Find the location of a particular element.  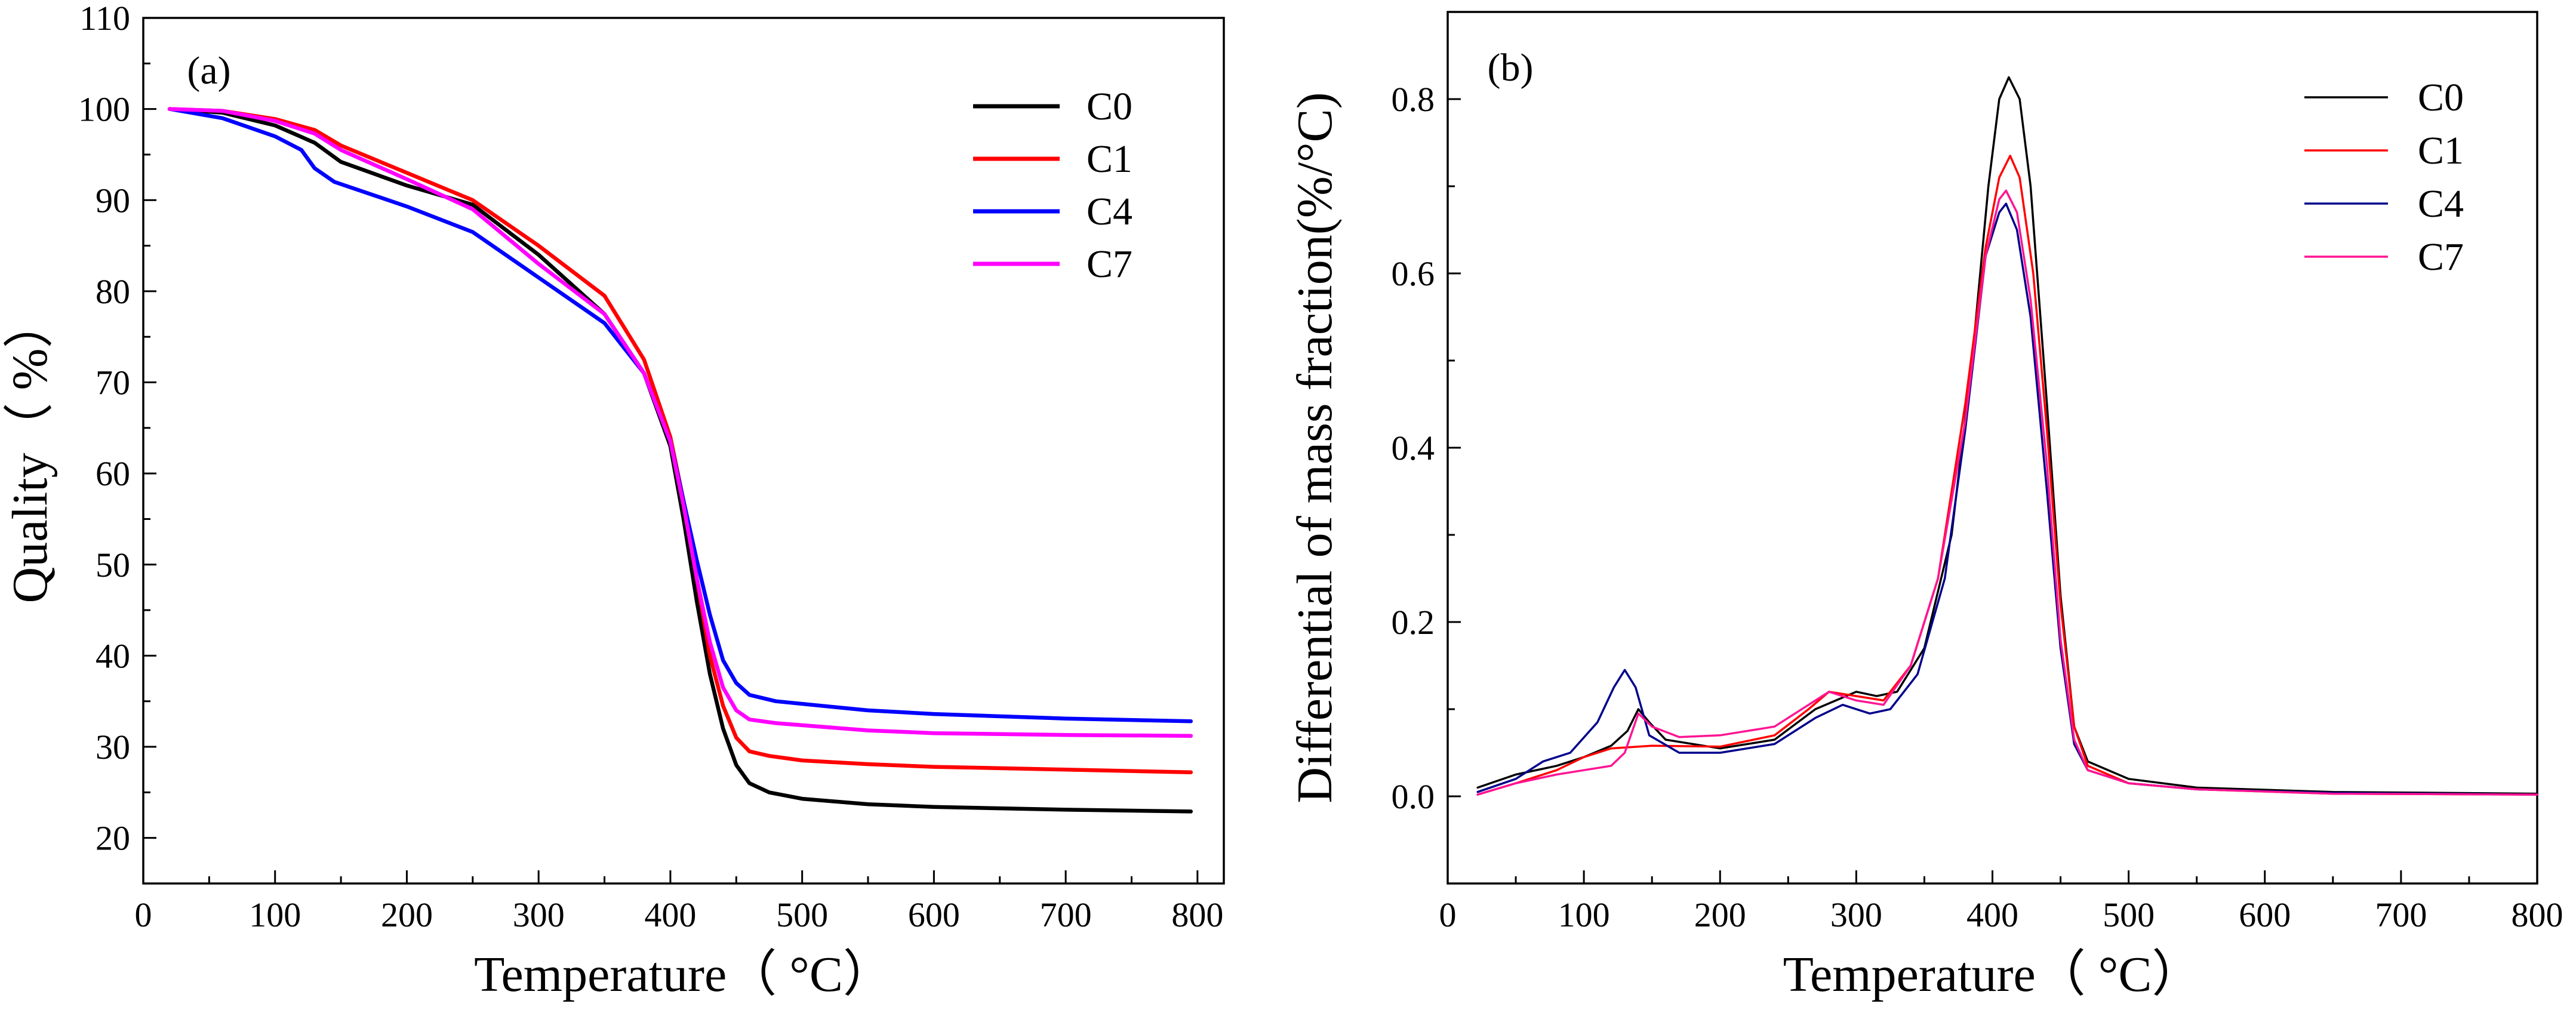

x-tick-label-b: 0 is located at coordinates (1448, 914).